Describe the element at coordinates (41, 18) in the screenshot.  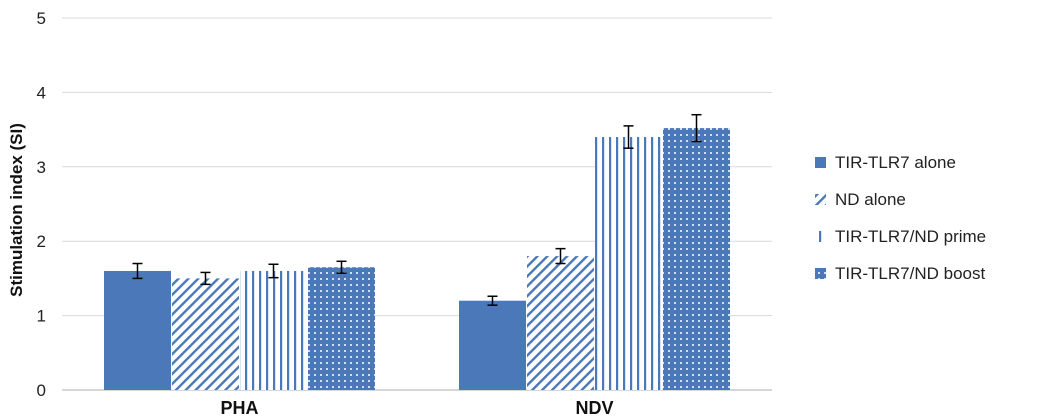
I see `y-tick-label: 5` at that location.